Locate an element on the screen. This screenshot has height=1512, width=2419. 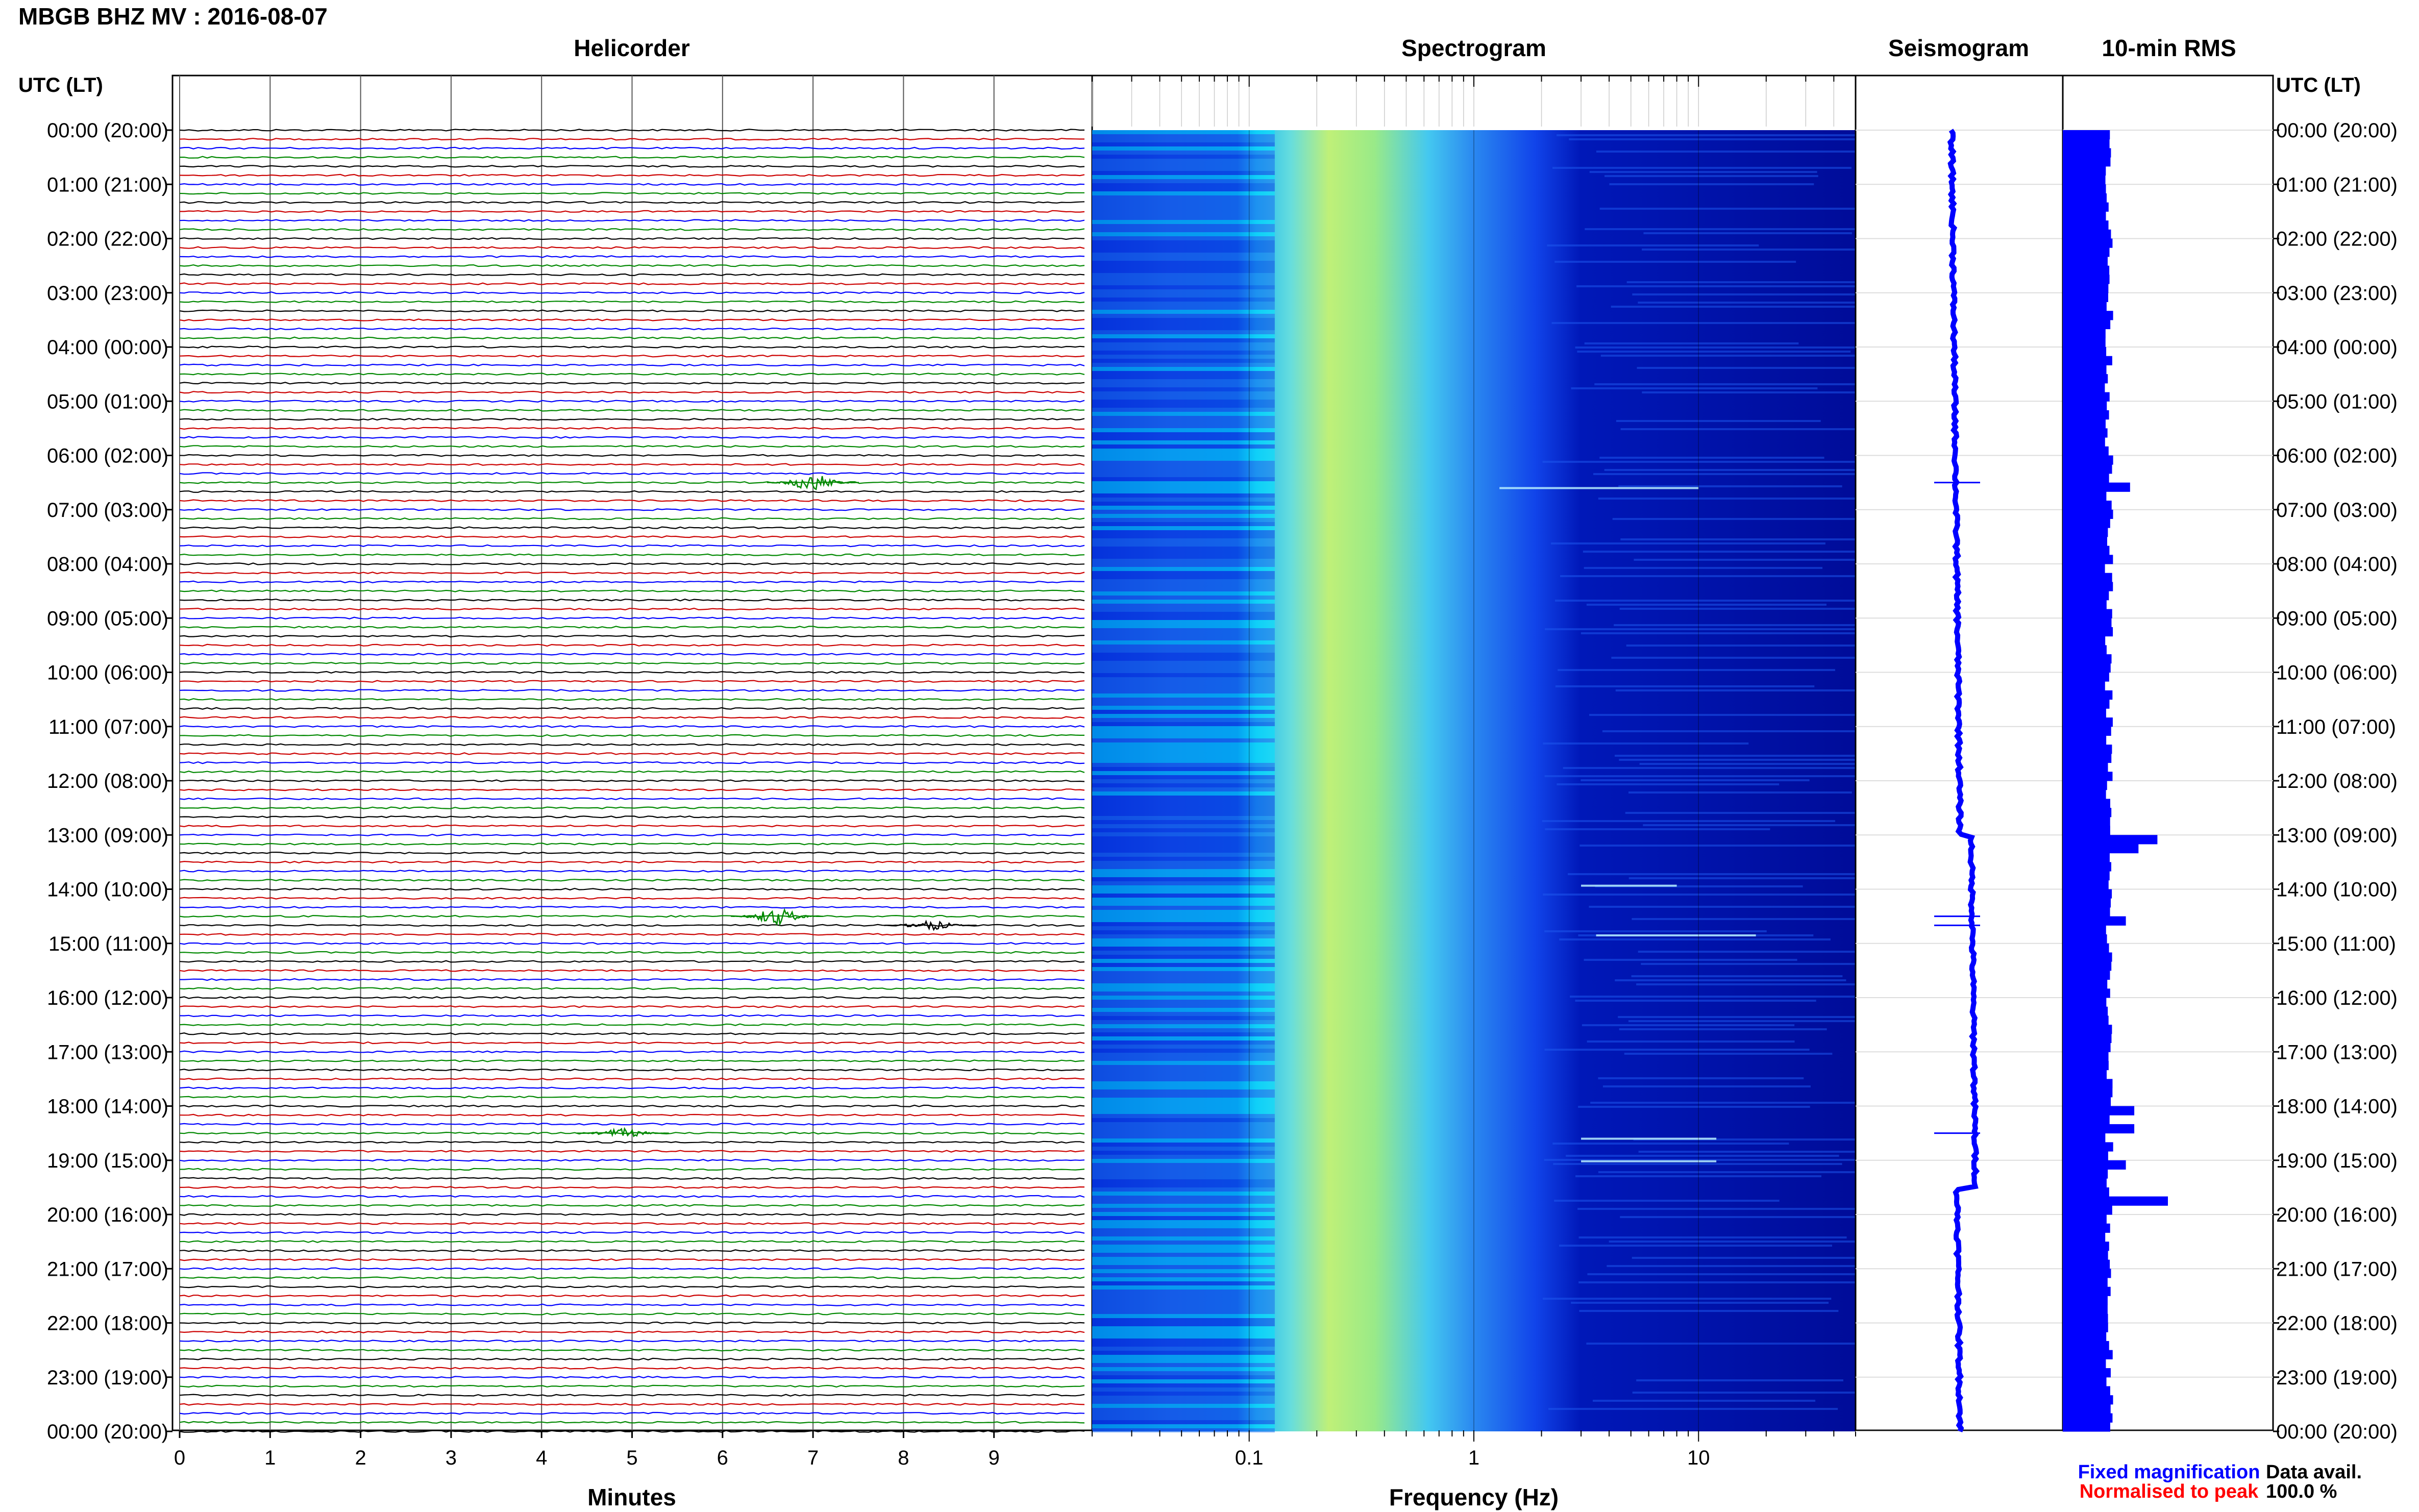
hour-label-right: 18:00 (14:00) is located at coordinates (2337, 1107).